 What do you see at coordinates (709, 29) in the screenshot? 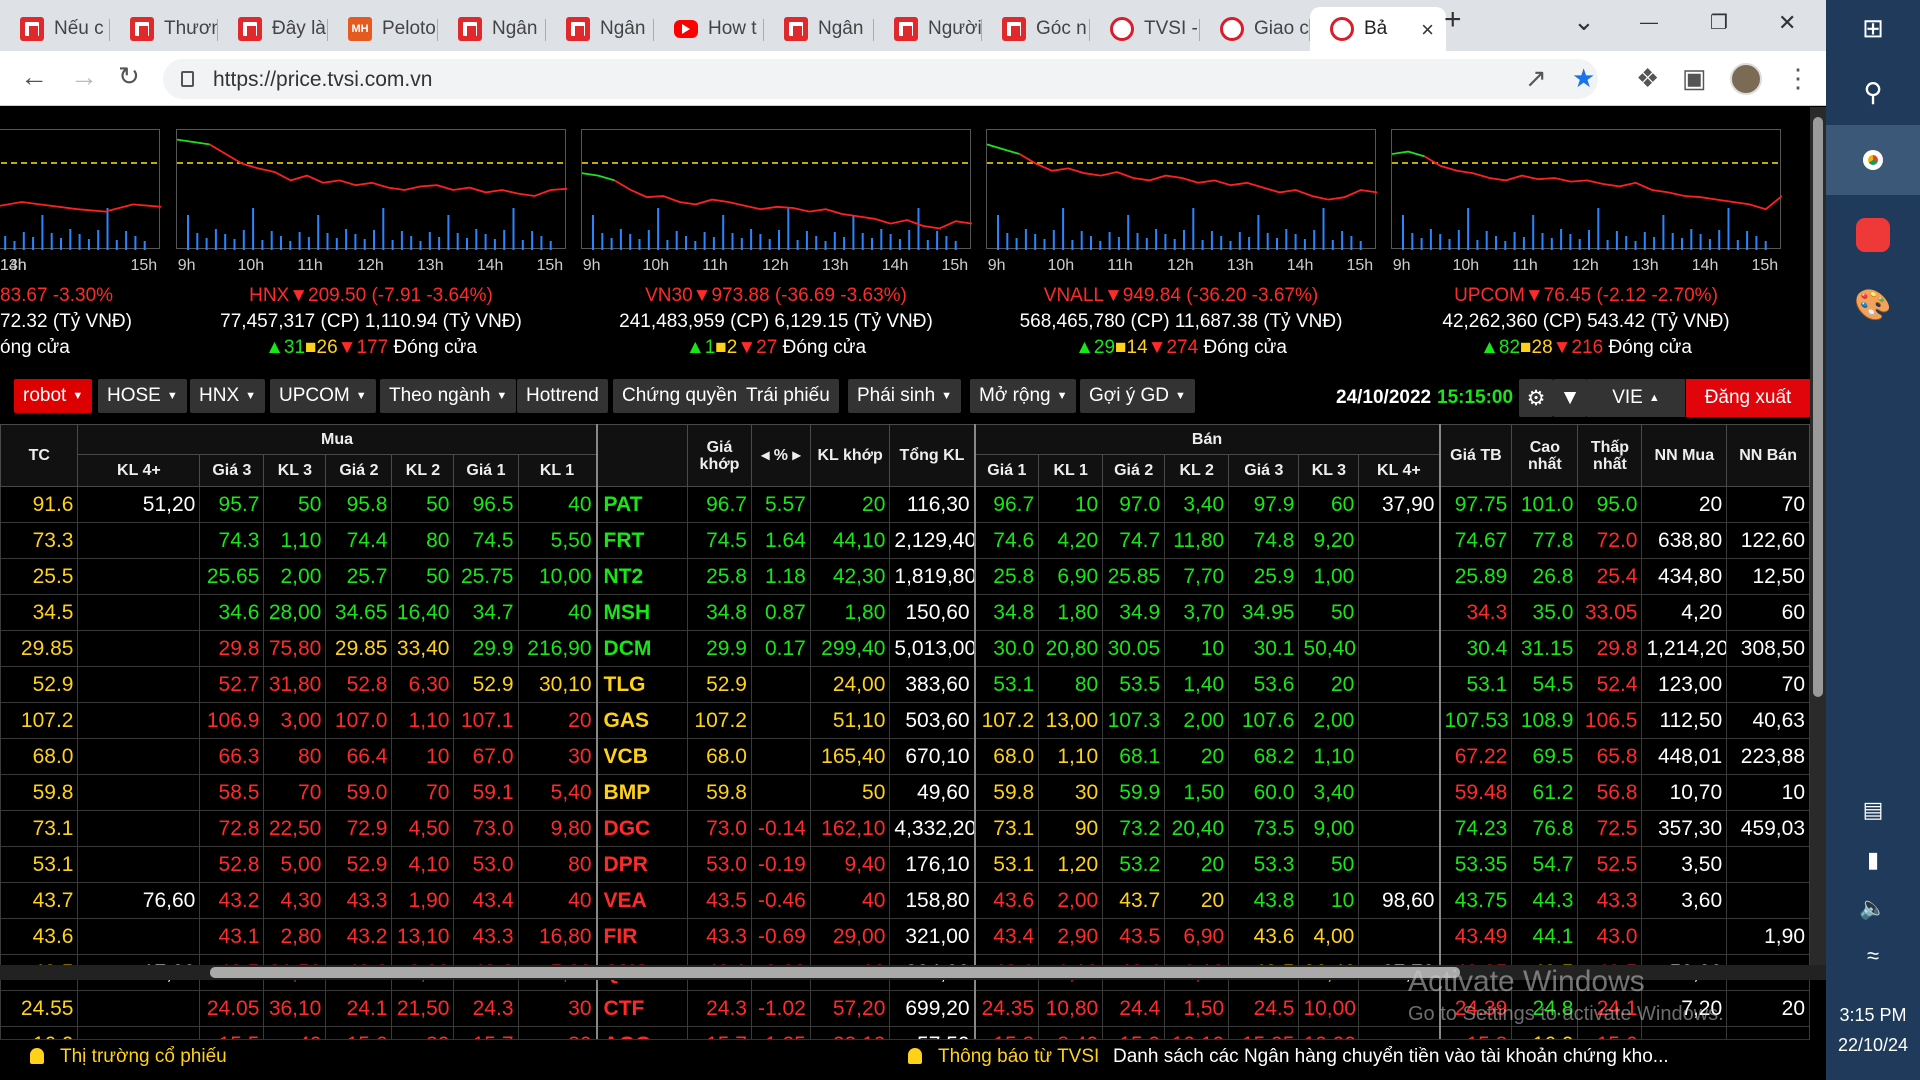
I see `tab-item: How t` at bounding box center [709, 29].